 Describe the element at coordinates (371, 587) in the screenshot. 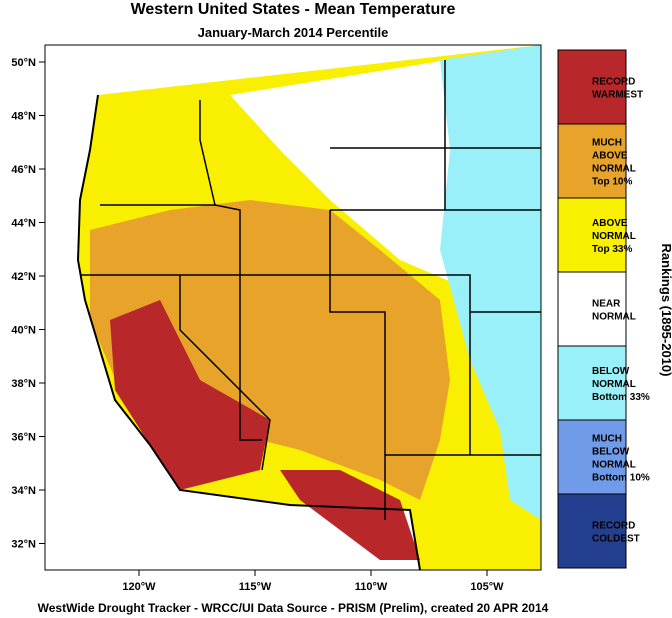

I see `lon-label: 110°W` at that location.